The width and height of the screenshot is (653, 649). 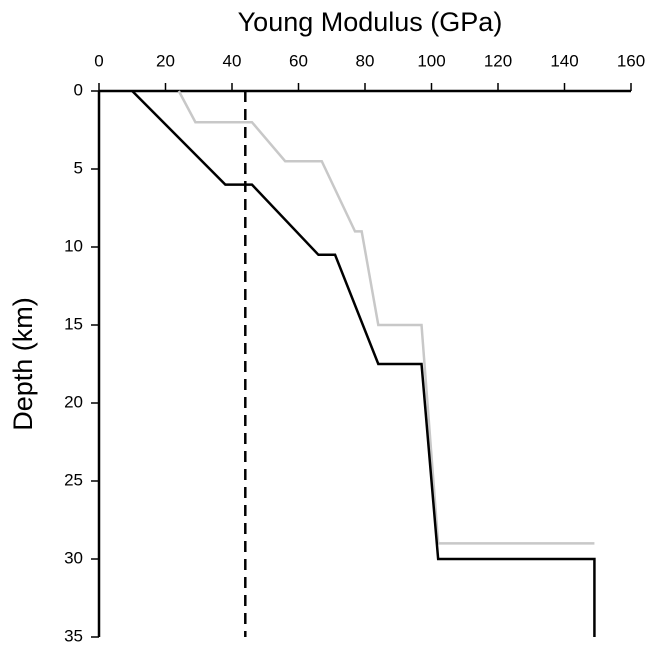 What do you see at coordinates (73, 245) in the screenshot?
I see `y-tick-label: 10` at bounding box center [73, 245].